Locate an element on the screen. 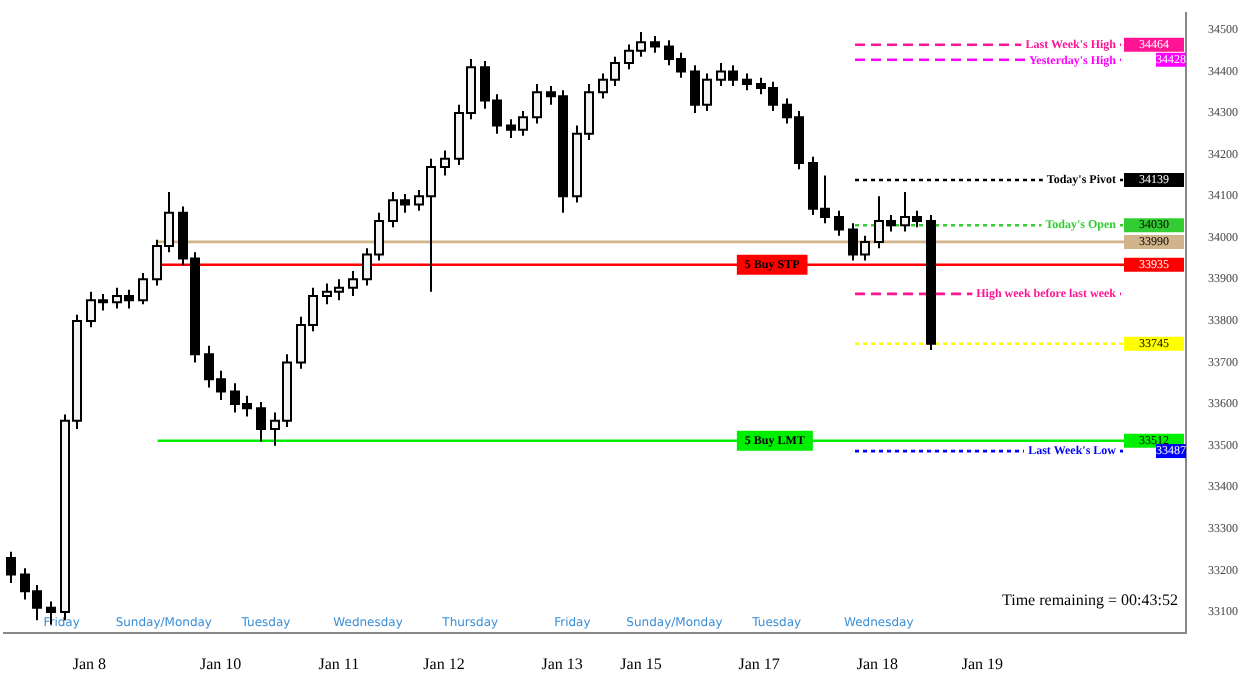 The height and width of the screenshot is (680, 1250). x-tick-label: Jan 15 is located at coordinates (641, 663).